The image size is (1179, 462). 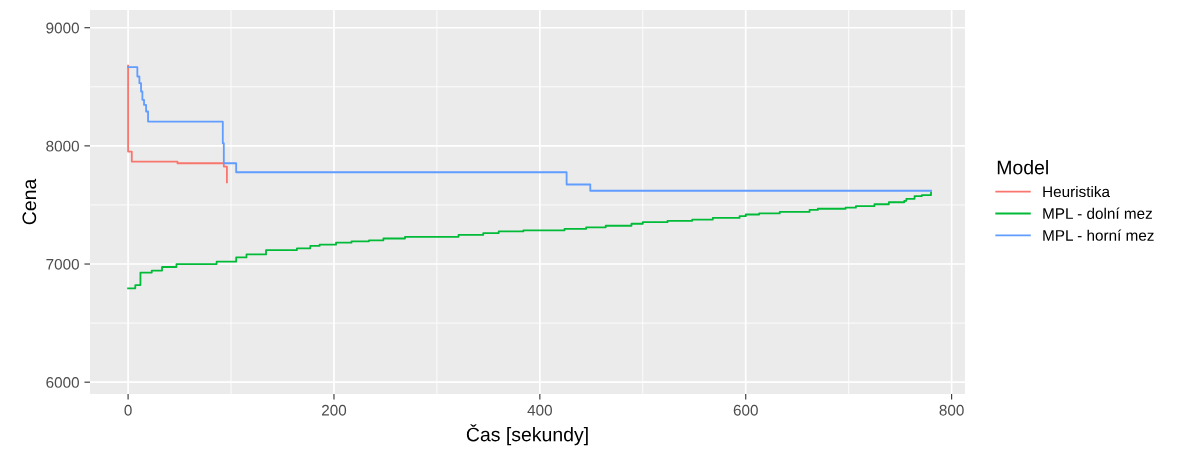 What do you see at coordinates (334, 410) in the screenshot?
I see `x-tick-label: 200` at bounding box center [334, 410].